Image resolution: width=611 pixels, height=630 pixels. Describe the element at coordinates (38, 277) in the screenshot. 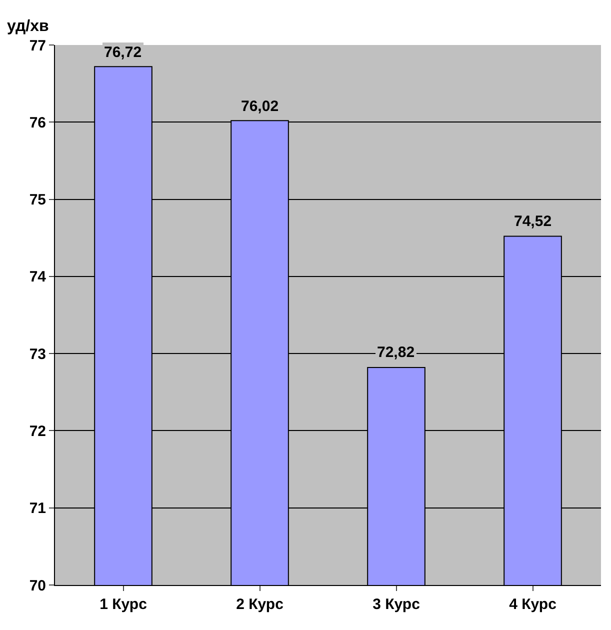

I see `y-tick-label: 74` at that location.